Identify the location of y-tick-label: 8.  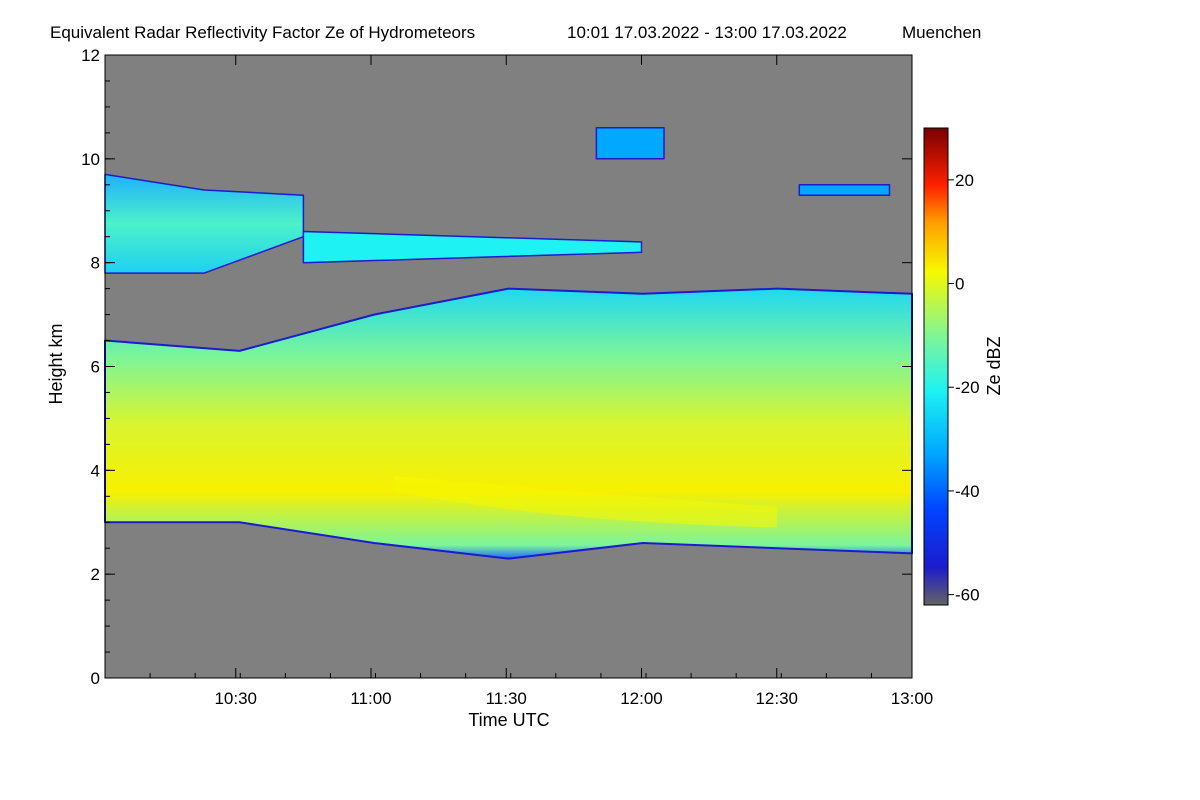
(95, 263).